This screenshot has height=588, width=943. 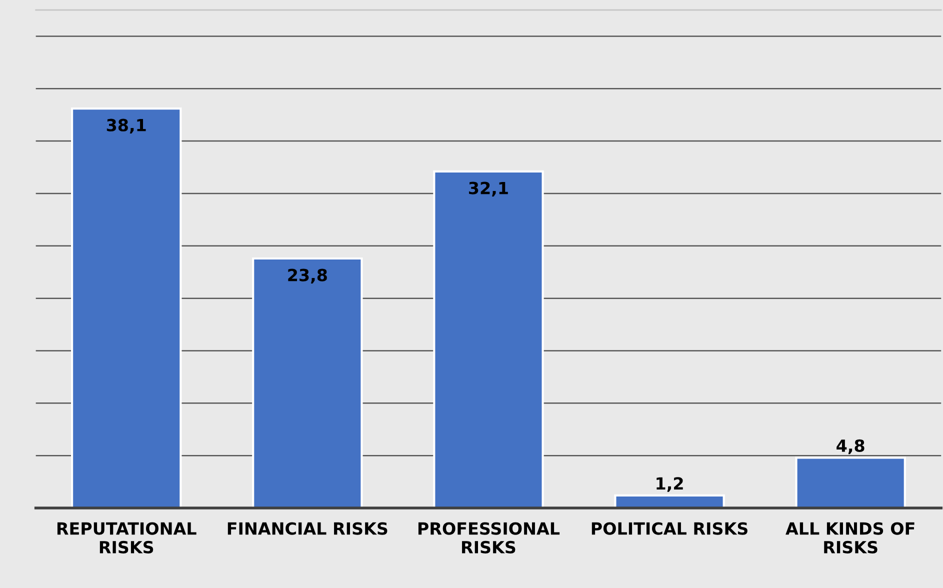 What do you see at coordinates (850, 446) in the screenshot?
I see `data-label: 4,8` at bounding box center [850, 446].